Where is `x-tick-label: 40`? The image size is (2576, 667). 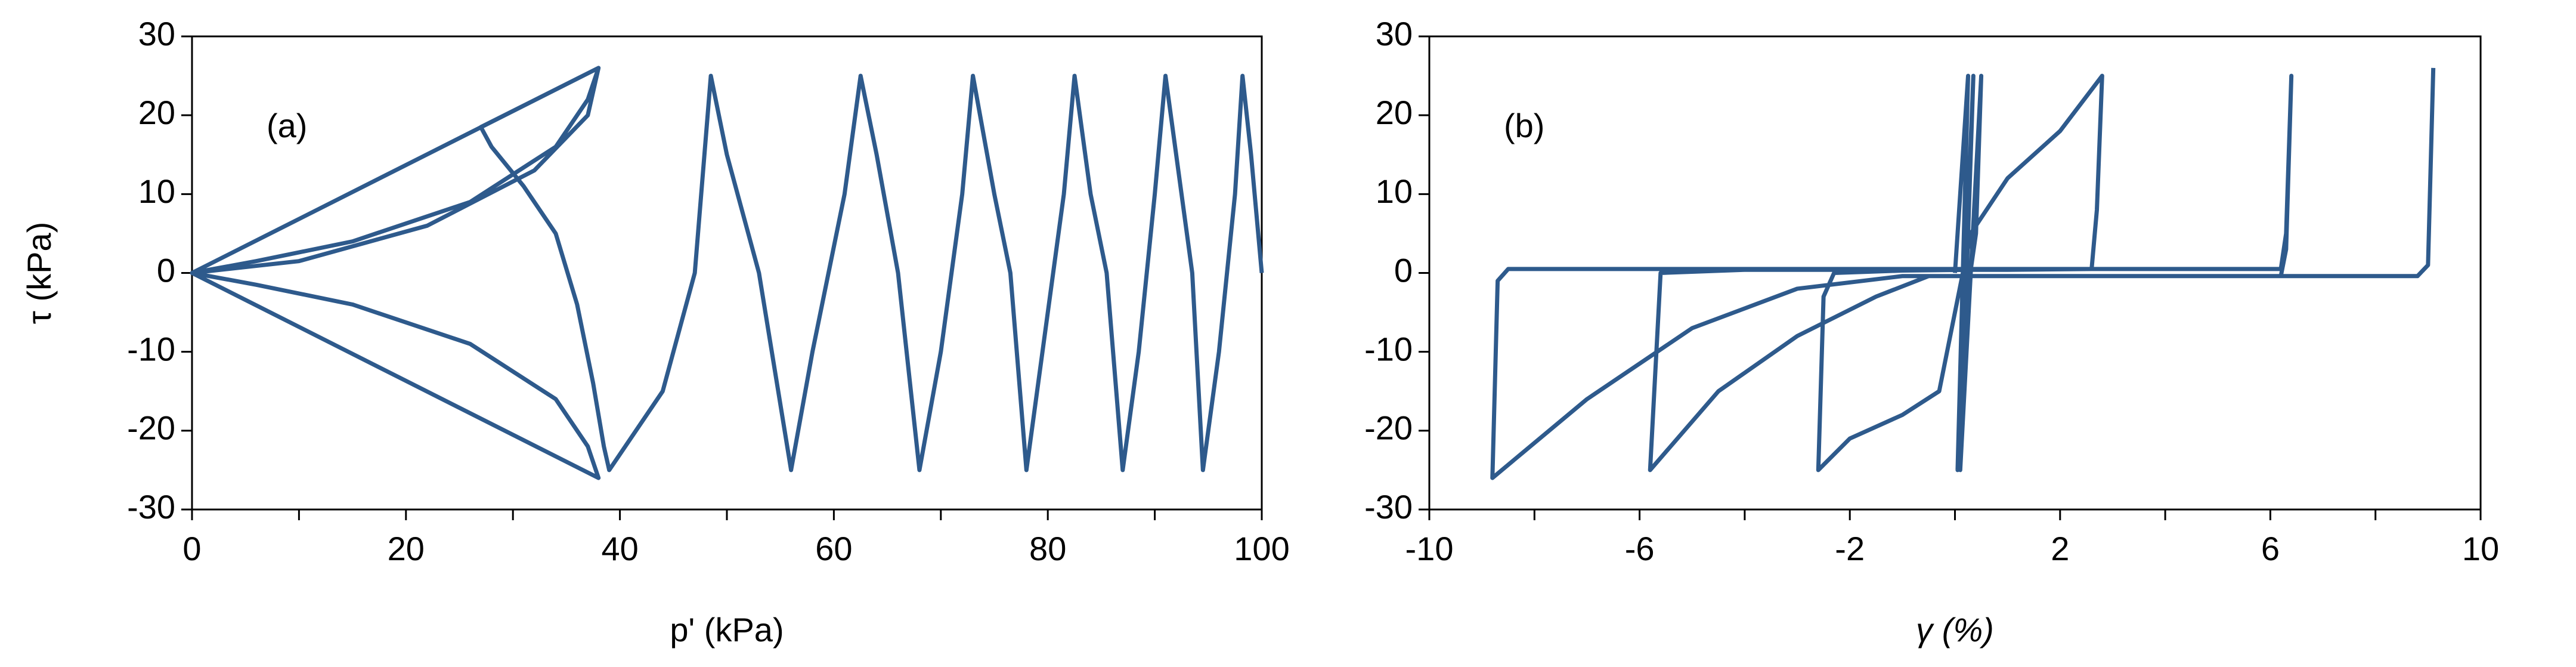 x-tick-label: 40 is located at coordinates (620, 548).